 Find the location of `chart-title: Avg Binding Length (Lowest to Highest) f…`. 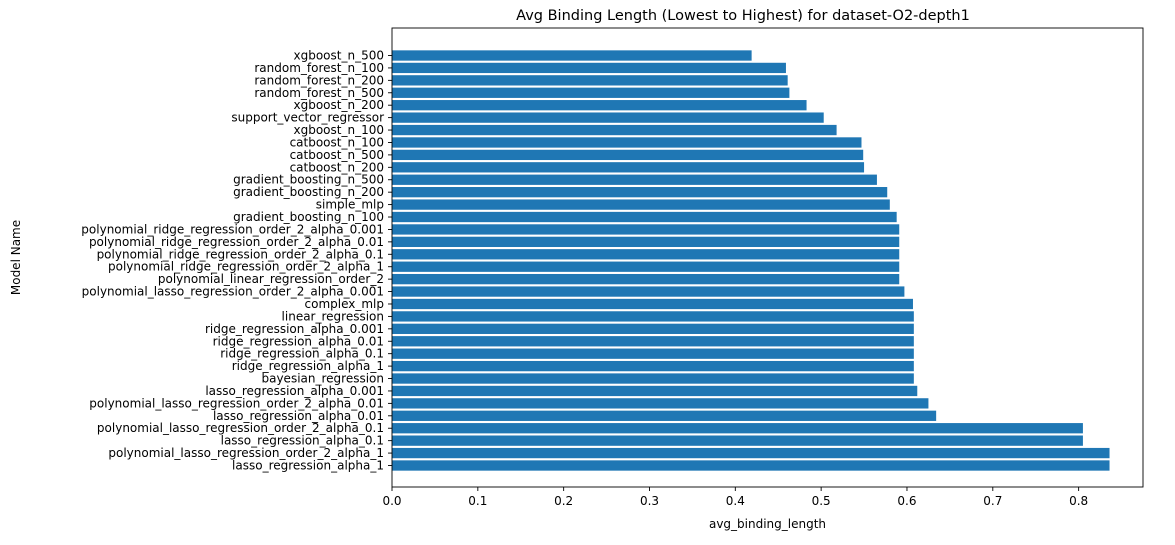

chart-title: Avg Binding Length (Lowest to Highest) f… is located at coordinates (743, 16).